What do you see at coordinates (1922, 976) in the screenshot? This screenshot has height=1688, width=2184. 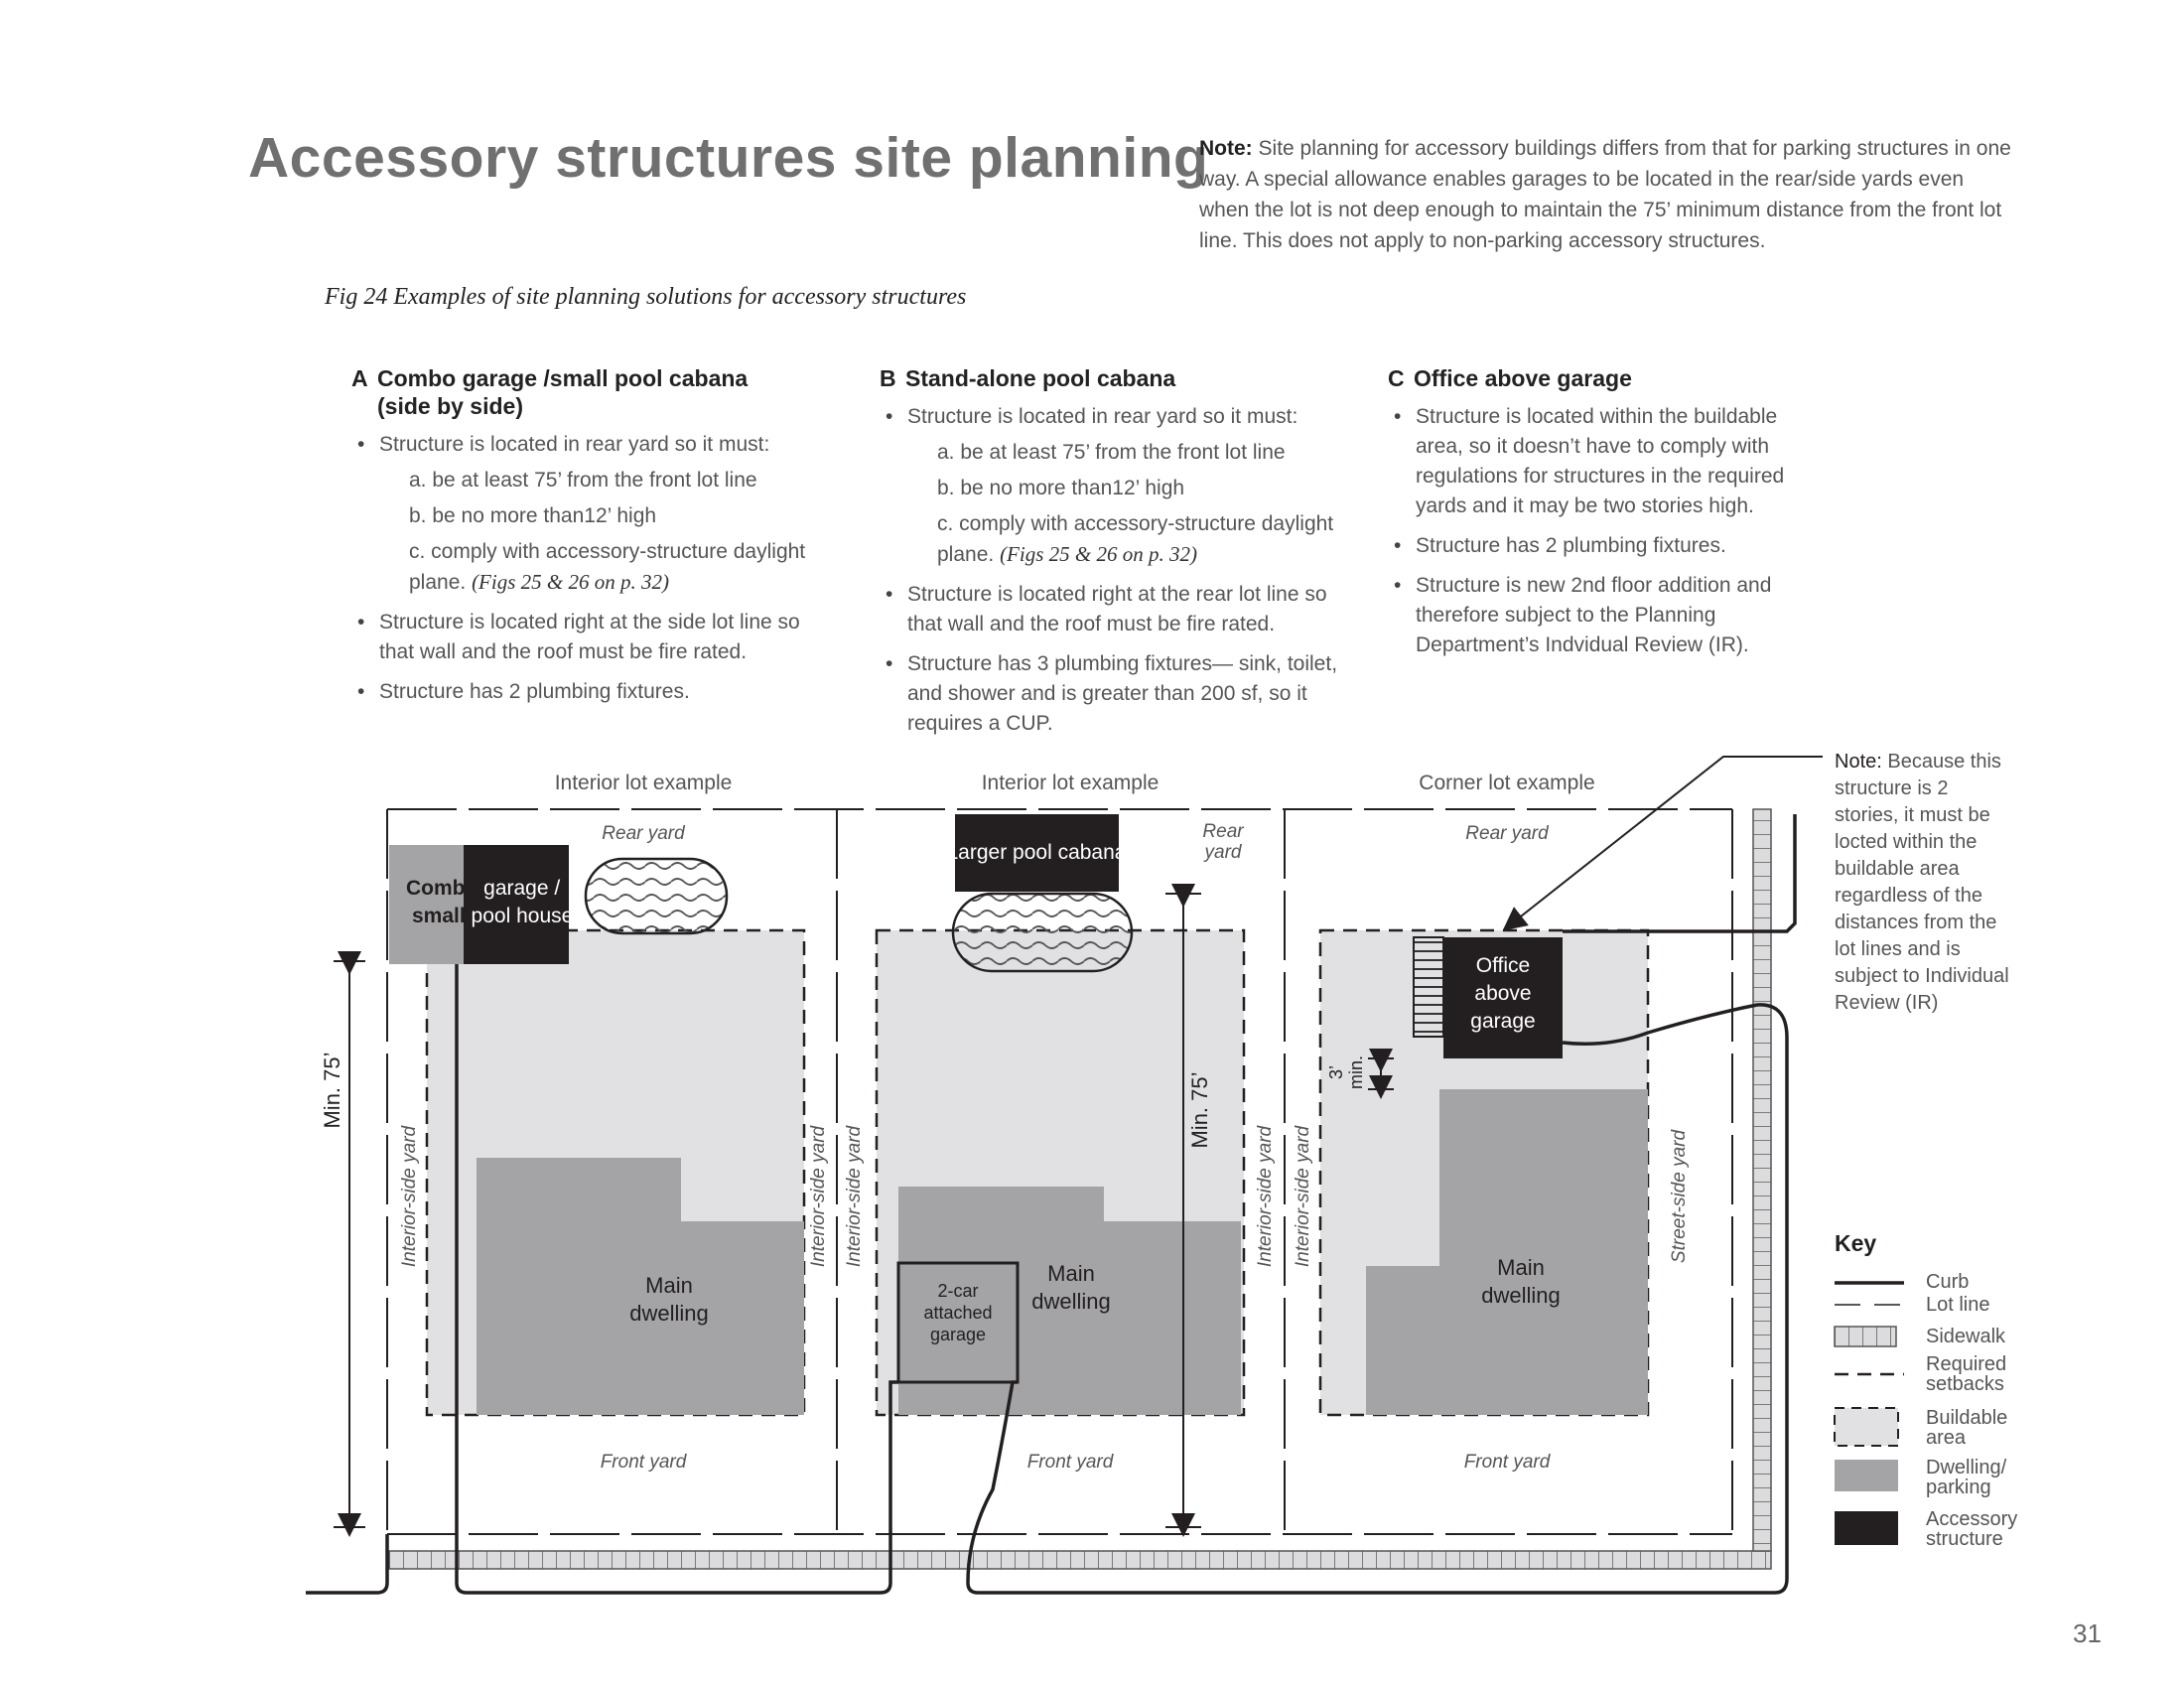 I see `side-note-line-8: subject to Individual` at bounding box center [1922, 976].